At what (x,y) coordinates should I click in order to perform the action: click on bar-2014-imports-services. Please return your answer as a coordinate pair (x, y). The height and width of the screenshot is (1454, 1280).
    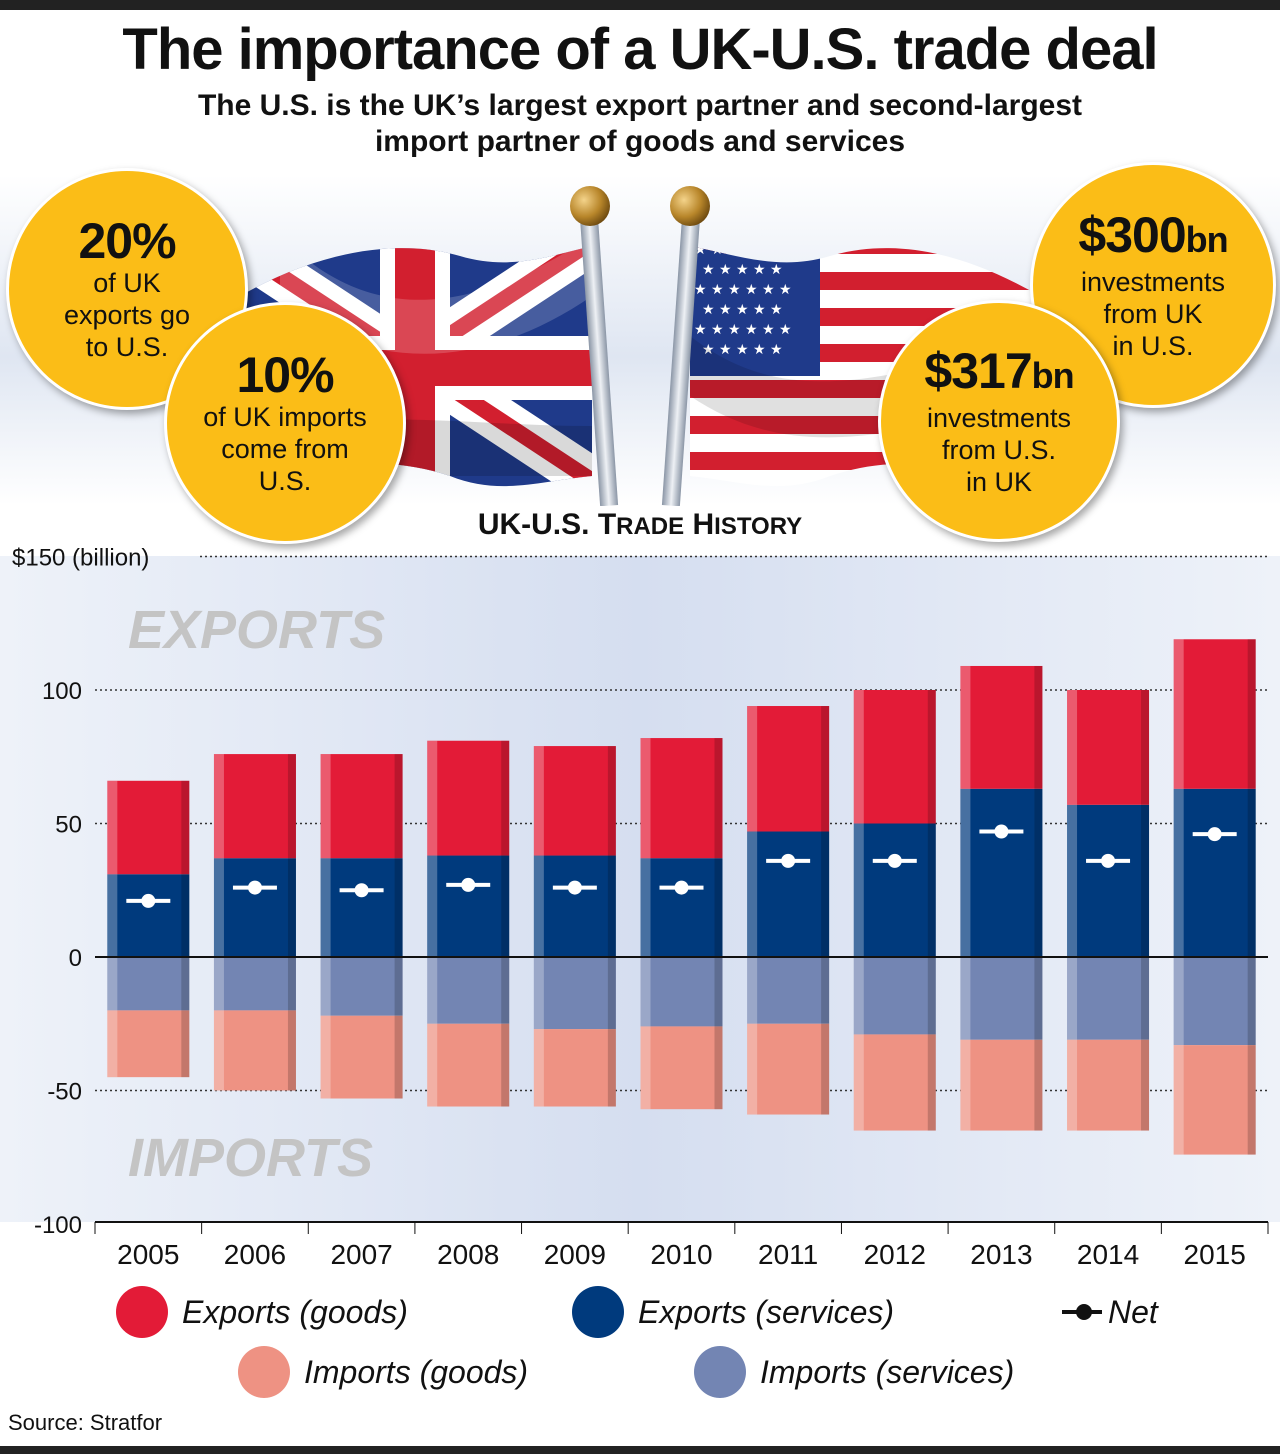
    Looking at the image, I should click on (1108, 998).